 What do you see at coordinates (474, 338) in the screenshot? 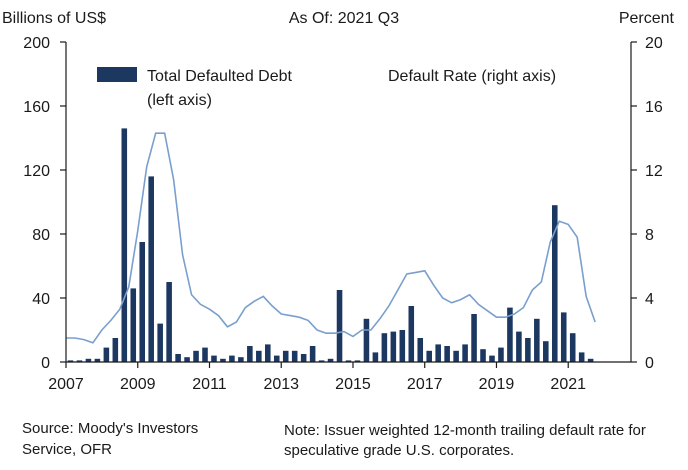
I see `bar-2018Q2` at bounding box center [474, 338].